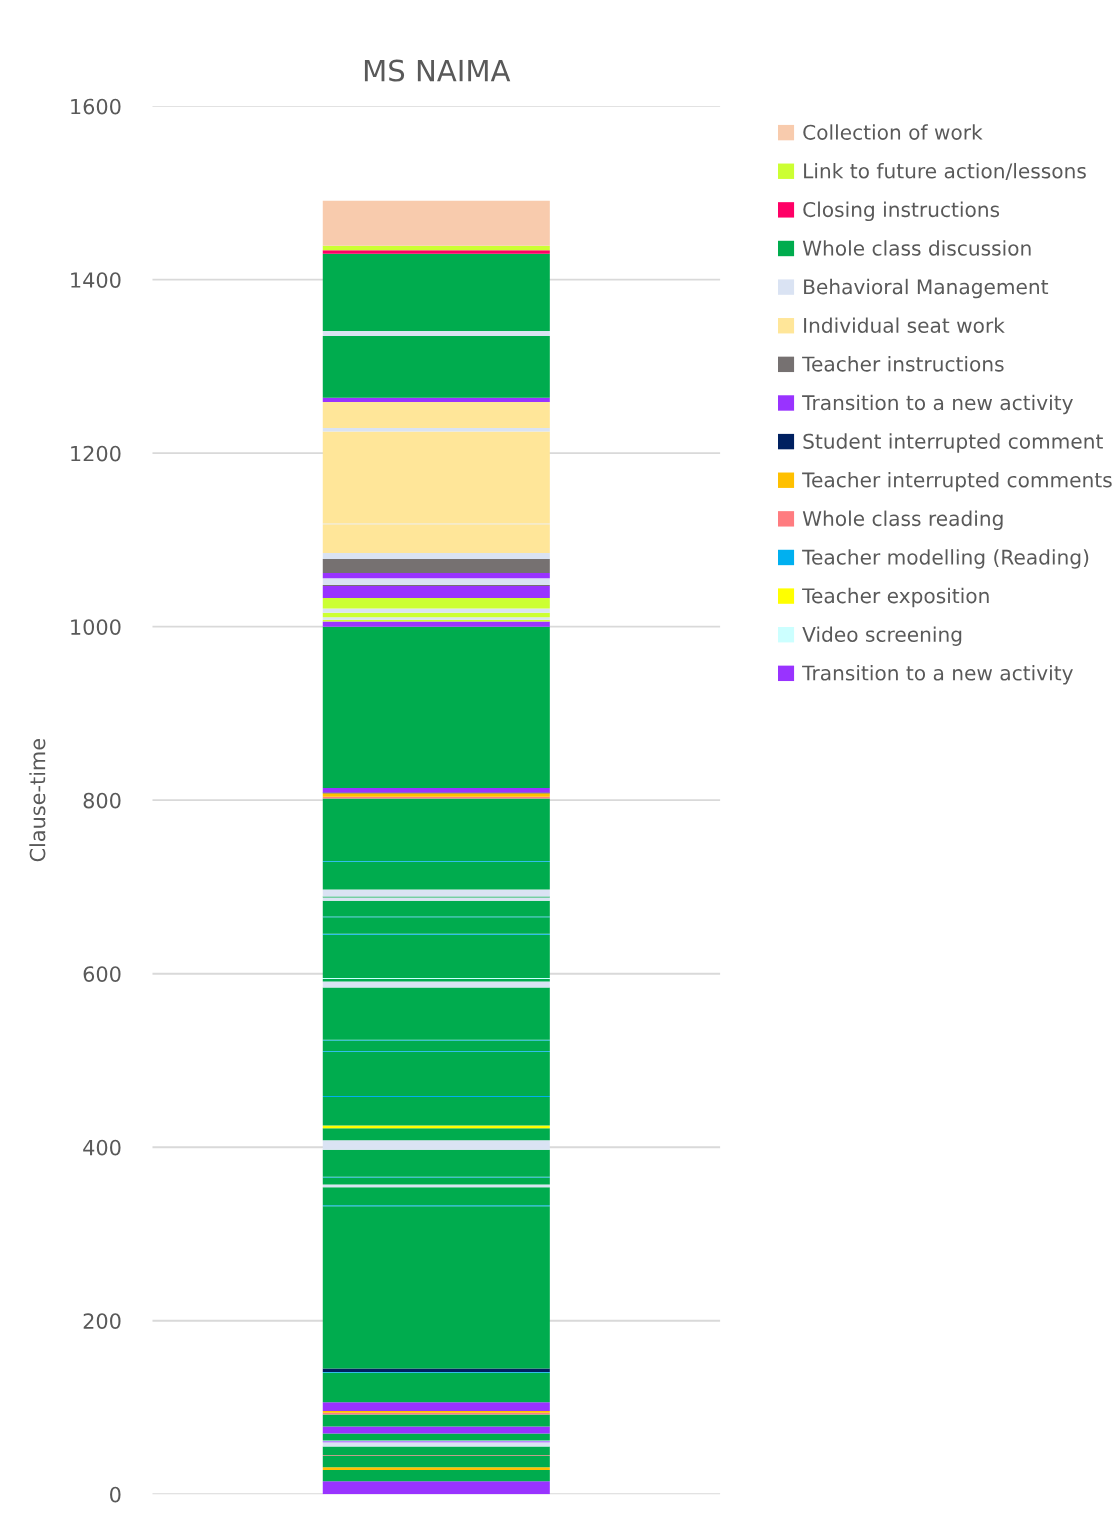 This screenshot has width=1113, height=1517. I want to click on y-tick-label: 400, so click(102, 1147).